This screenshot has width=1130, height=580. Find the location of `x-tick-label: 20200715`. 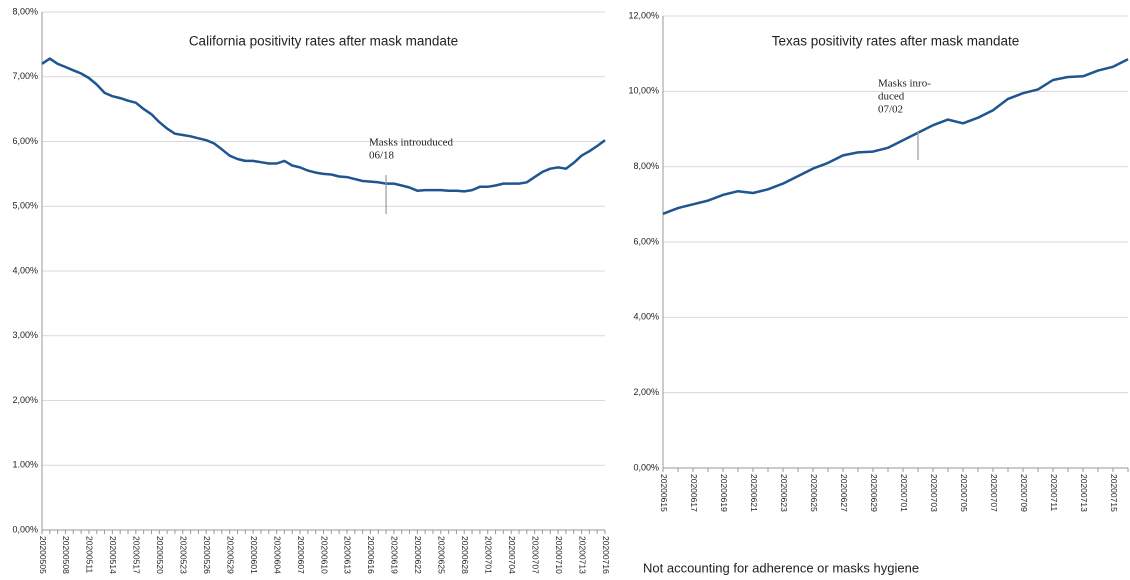

x-tick-label: 20200715 is located at coordinates (1114, 493).